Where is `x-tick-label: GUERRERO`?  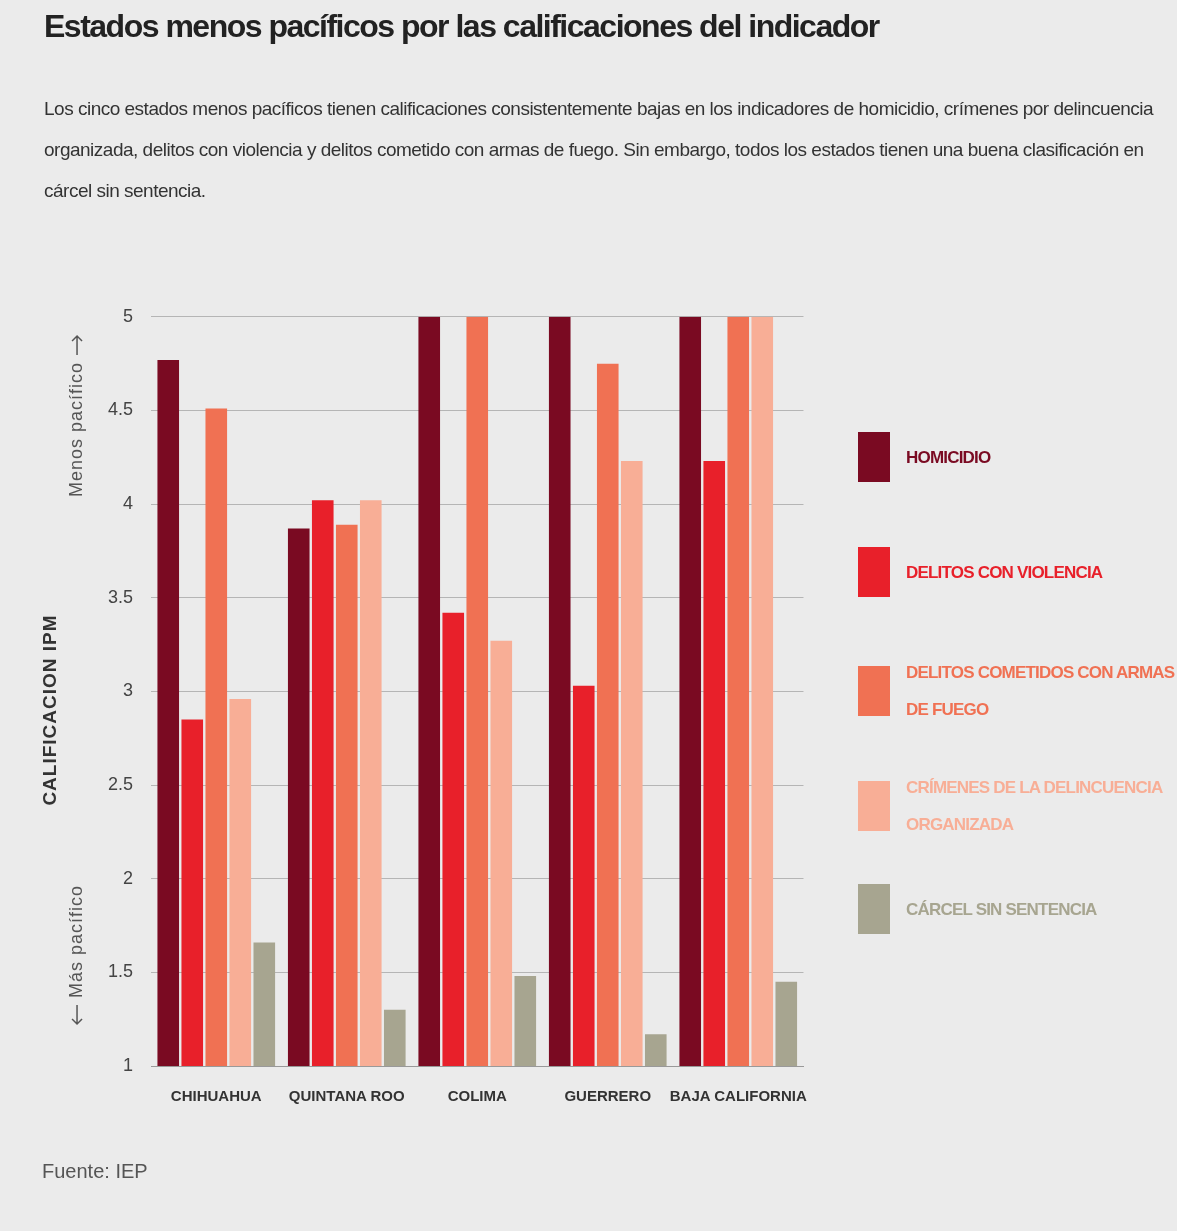
x-tick-label: GUERRERO is located at coordinates (608, 1096).